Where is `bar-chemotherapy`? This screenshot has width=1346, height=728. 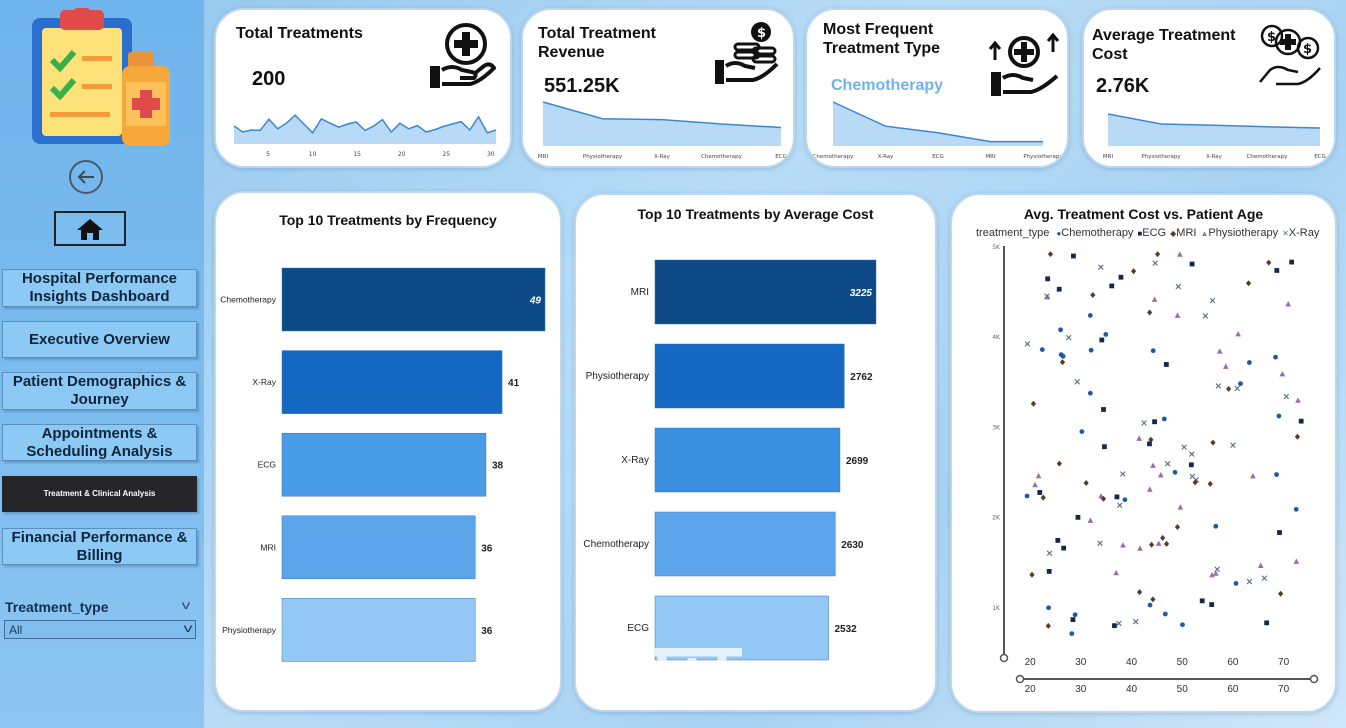 bar-chemotherapy is located at coordinates (413, 299).